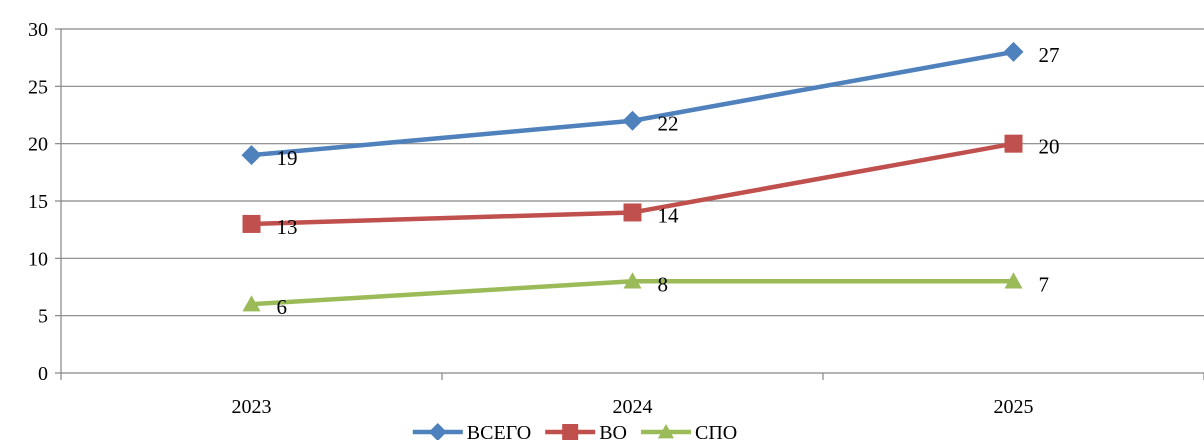  What do you see at coordinates (613, 431) in the screenshot?
I see `legend-label: ВО` at bounding box center [613, 431].